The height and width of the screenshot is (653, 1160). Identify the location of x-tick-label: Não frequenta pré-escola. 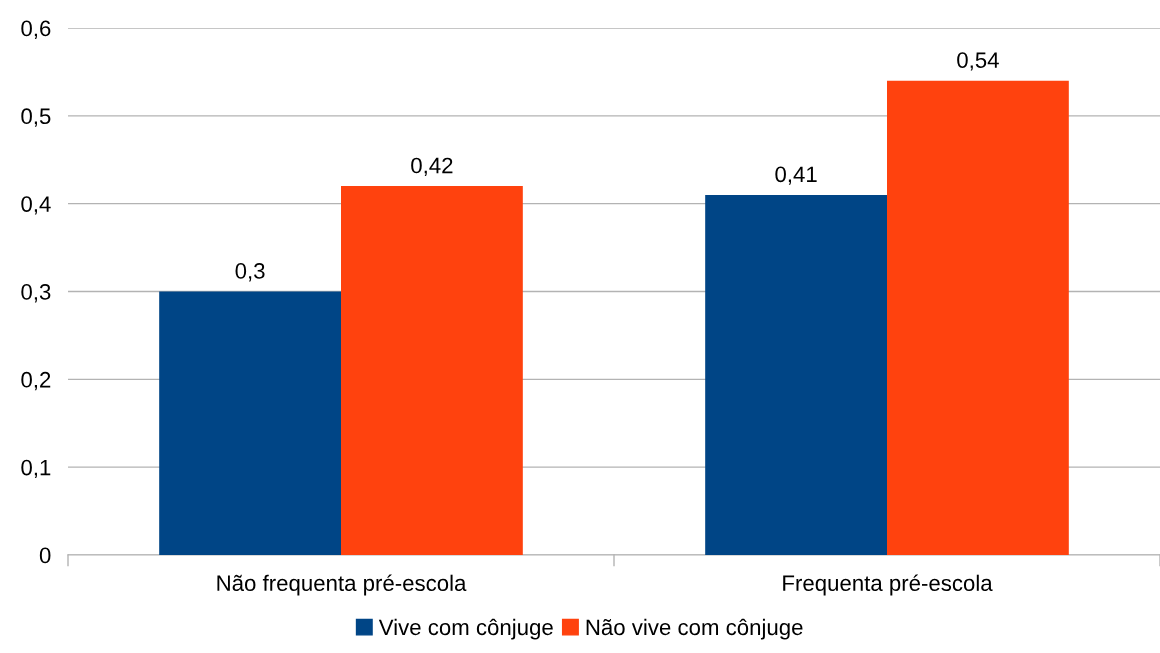
(342, 585).